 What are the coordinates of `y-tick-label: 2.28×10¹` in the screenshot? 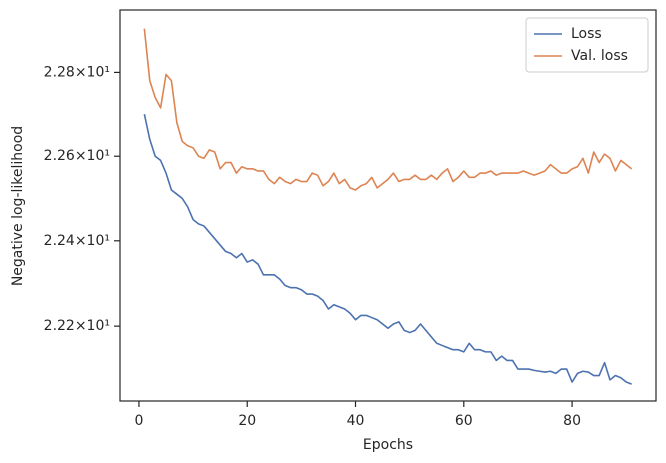 It's located at (77, 72).